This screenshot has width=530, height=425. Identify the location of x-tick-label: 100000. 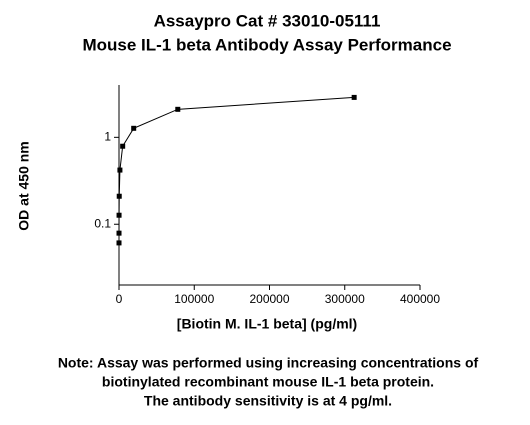
(194, 299).